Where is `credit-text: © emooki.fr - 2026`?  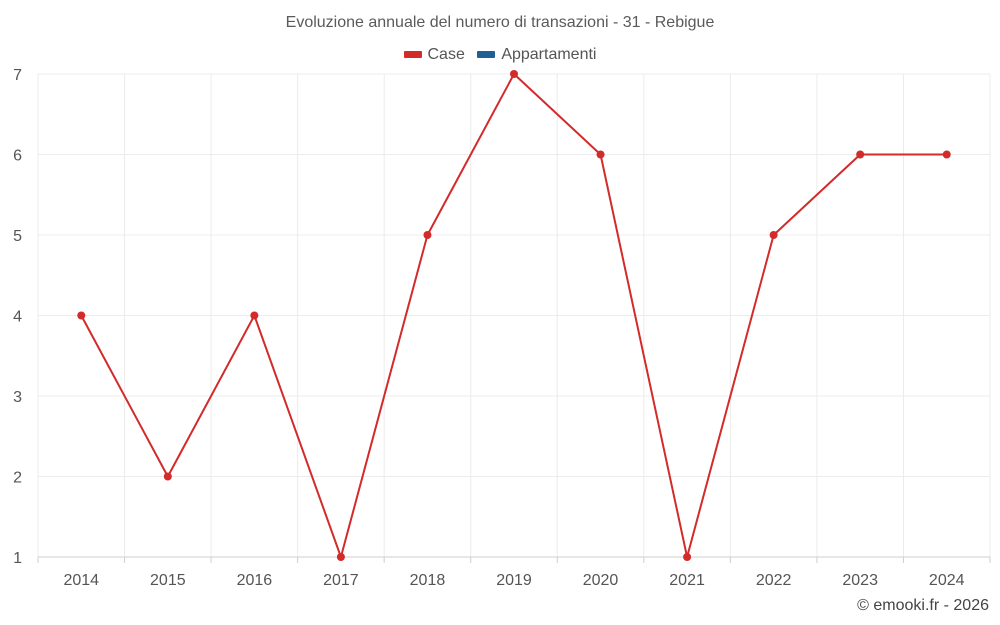 credit-text: © emooki.fr - 2026 is located at coordinates (923, 605).